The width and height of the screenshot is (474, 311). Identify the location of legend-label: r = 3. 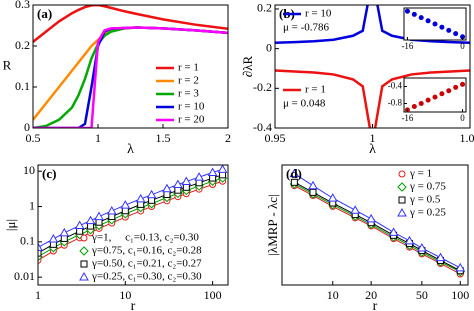
(188, 94).